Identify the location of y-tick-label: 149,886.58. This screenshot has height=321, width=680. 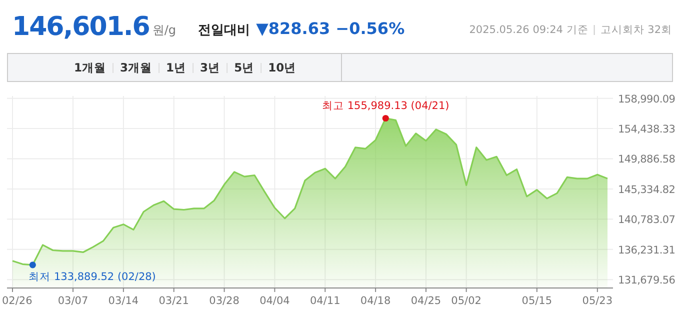
(647, 160).